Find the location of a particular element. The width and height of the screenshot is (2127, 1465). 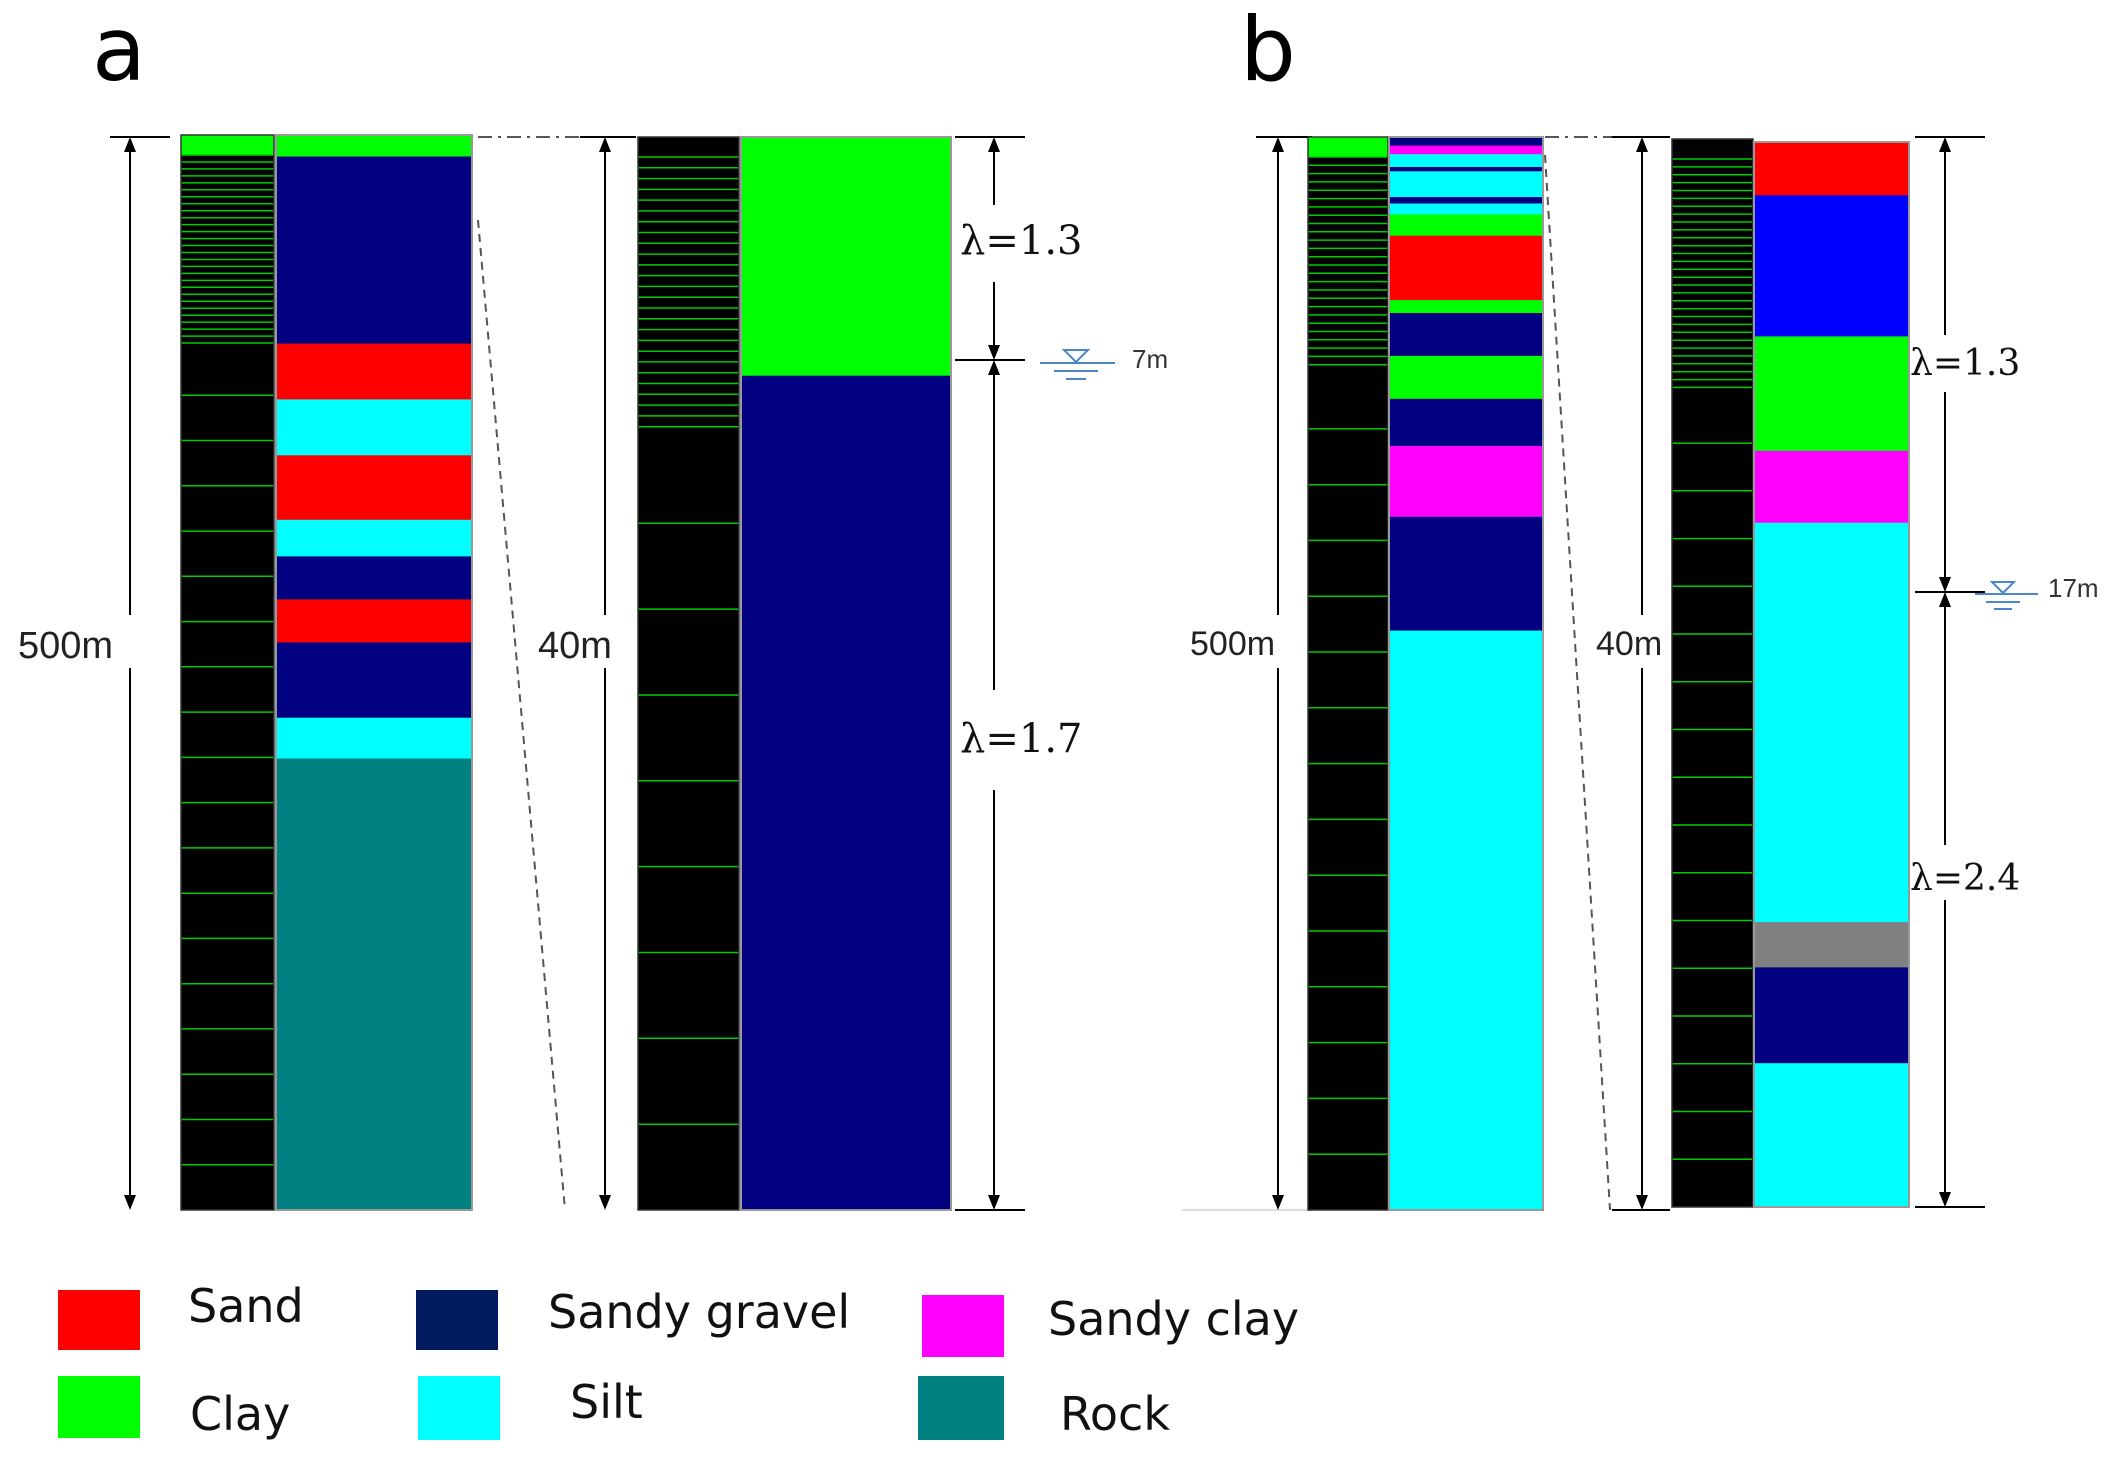

panel-b-full-mesh-column is located at coordinates (1348, 673).